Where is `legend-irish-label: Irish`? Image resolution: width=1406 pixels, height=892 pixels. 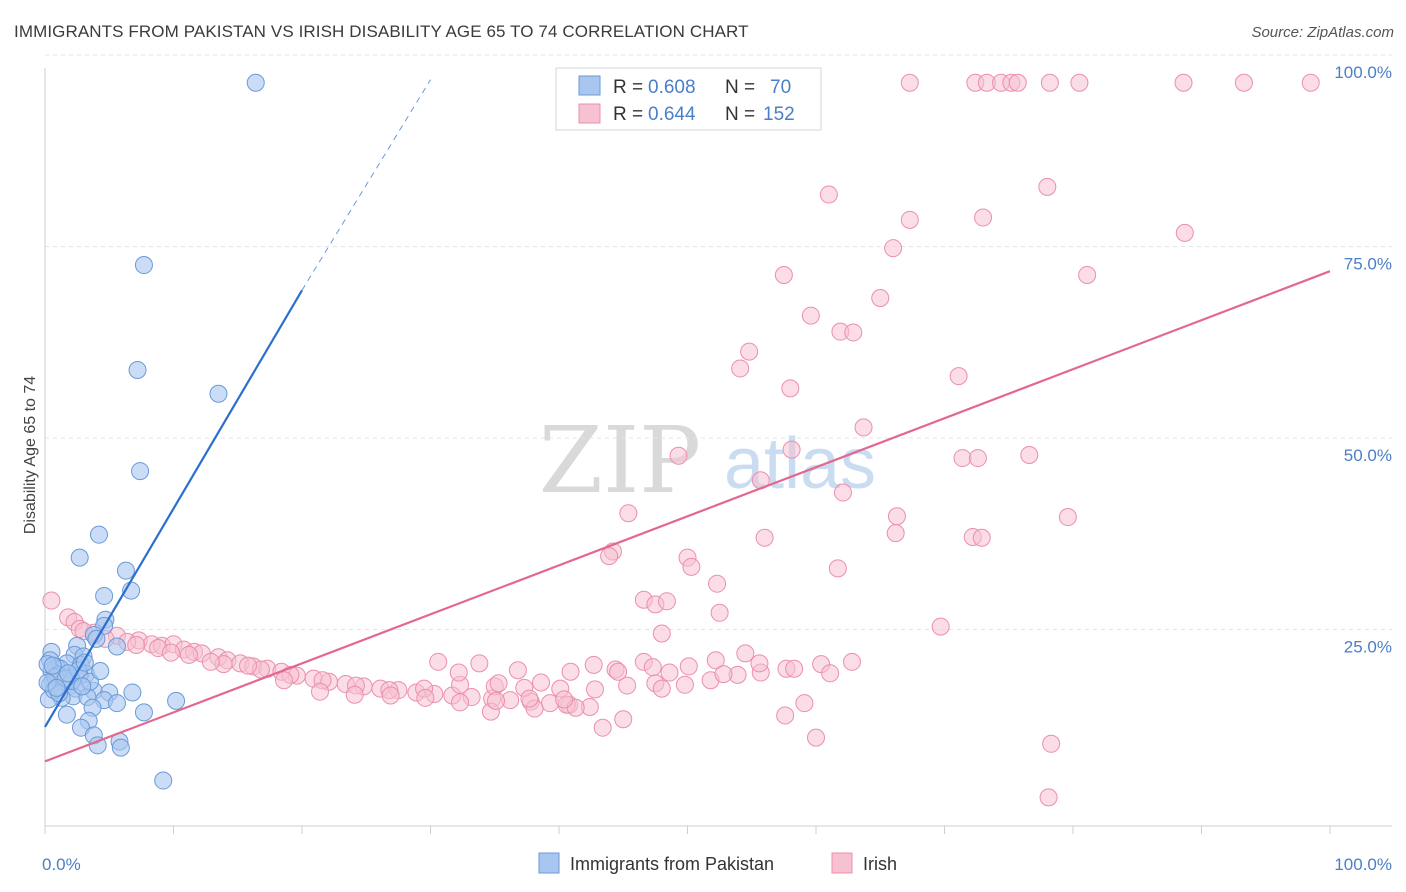 legend-irish-label: Irish is located at coordinates (880, 864).